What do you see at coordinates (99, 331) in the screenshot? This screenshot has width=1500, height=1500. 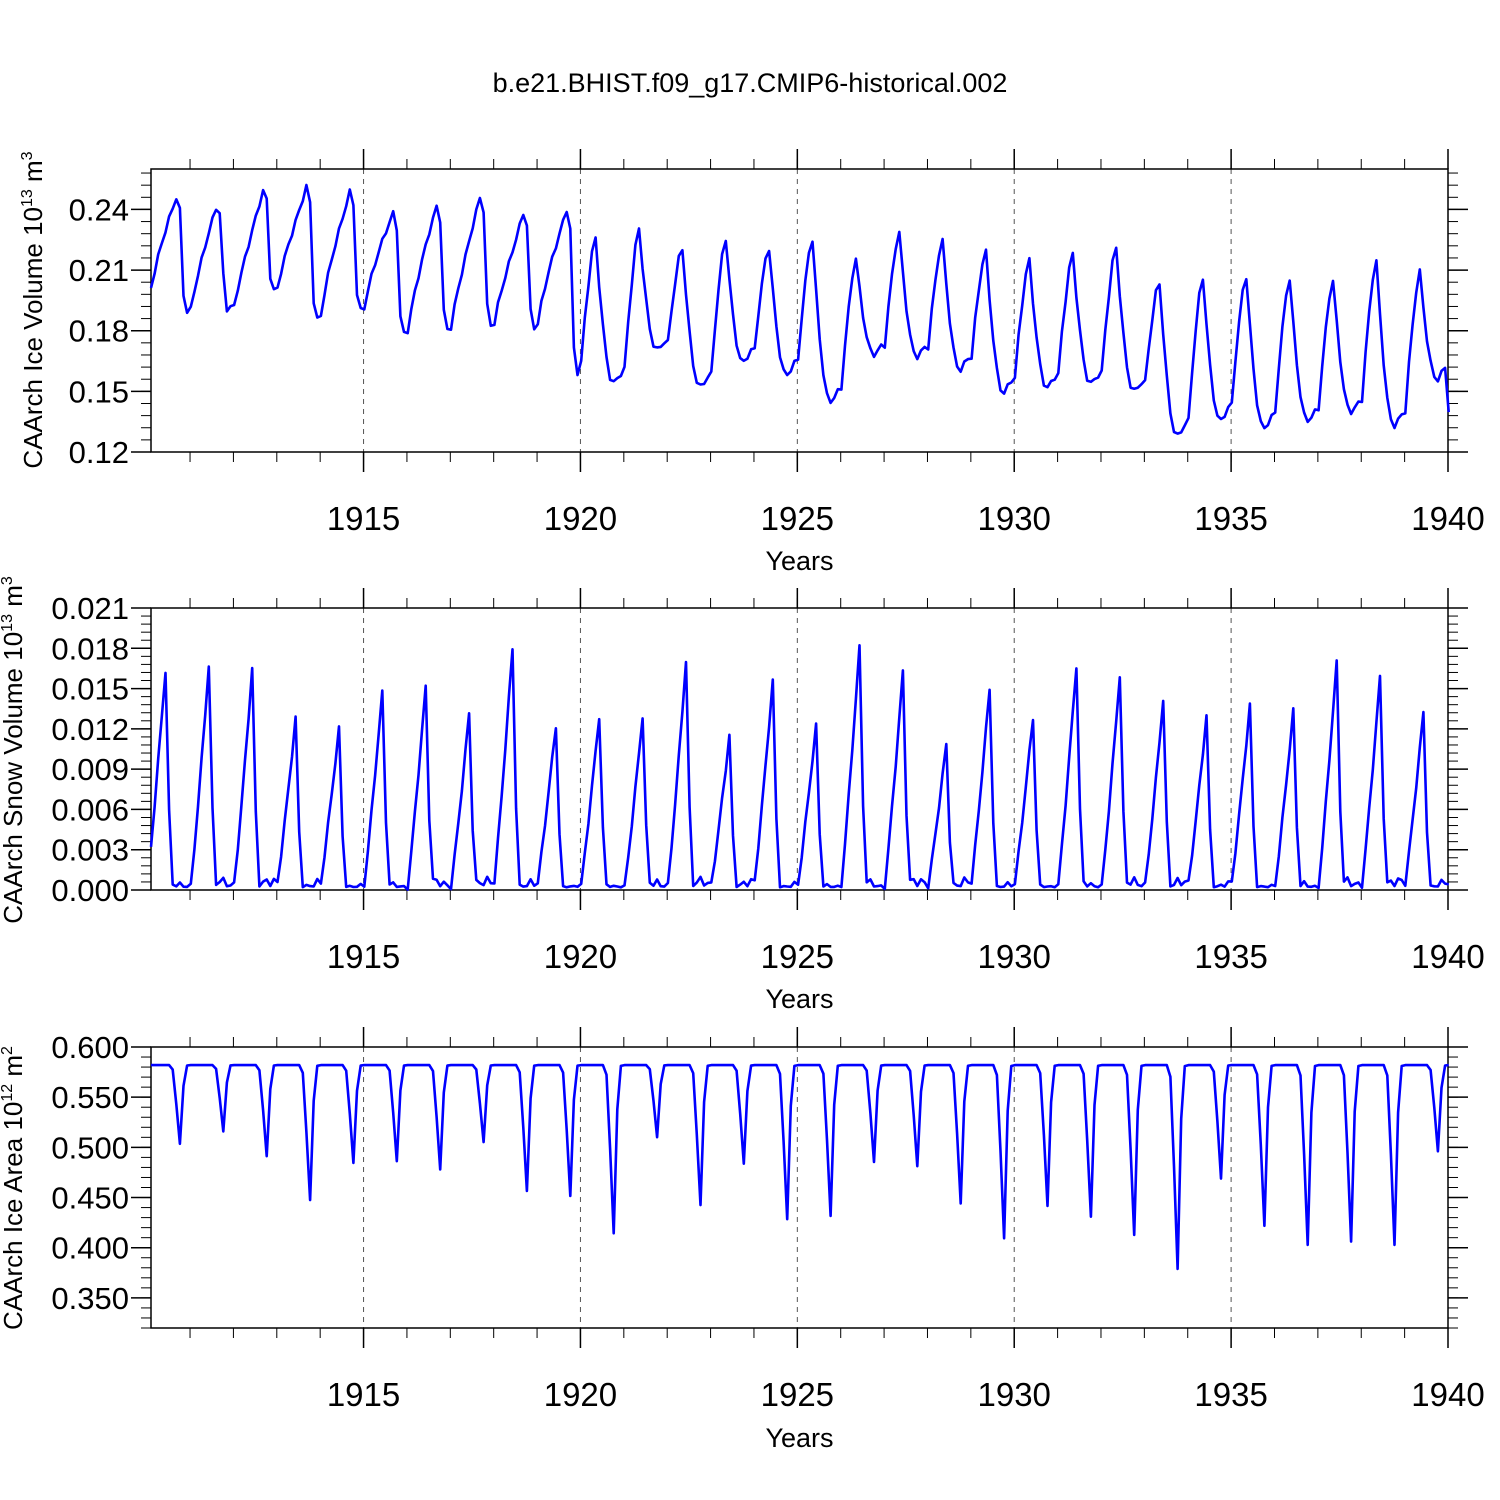 I see `y-tick-label: 0.18` at bounding box center [99, 331].